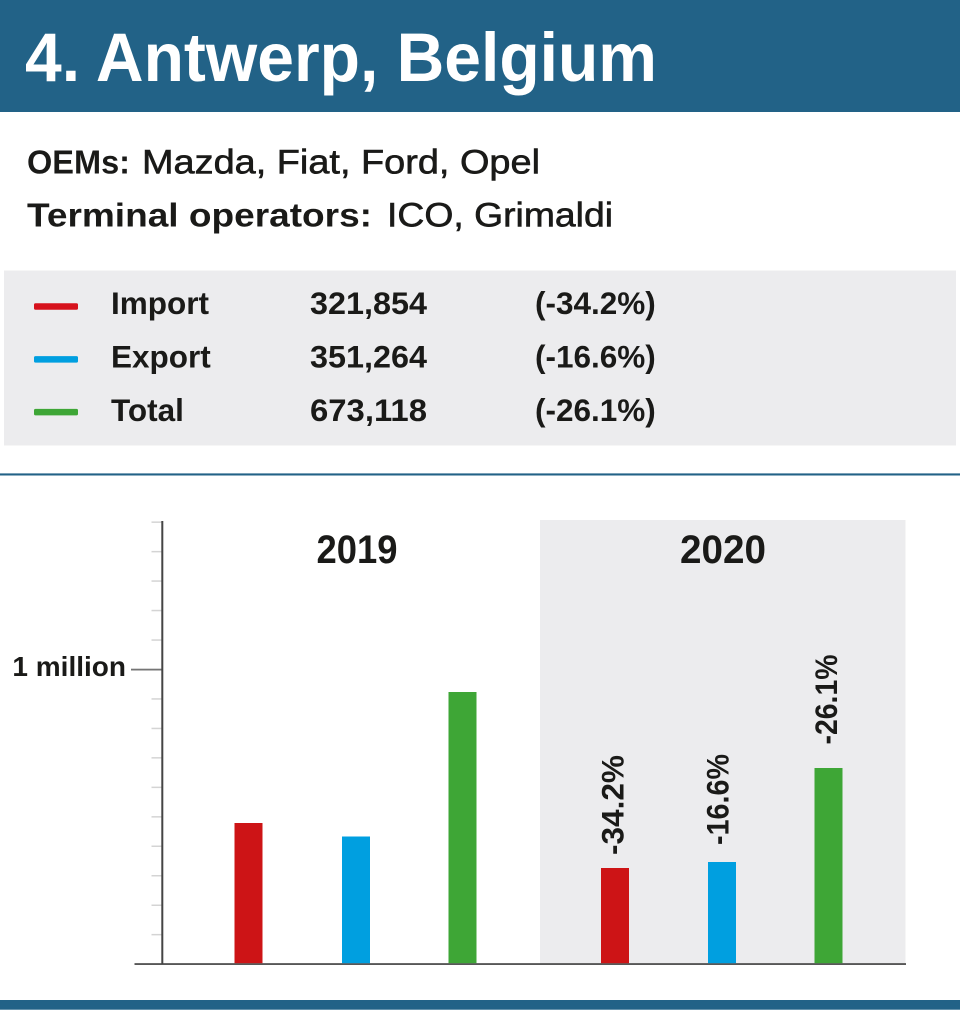  What do you see at coordinates (500, 216) in the screenshot?
I see `svg-text: ICO, Grimaldi` at bounding box center [500, 216].